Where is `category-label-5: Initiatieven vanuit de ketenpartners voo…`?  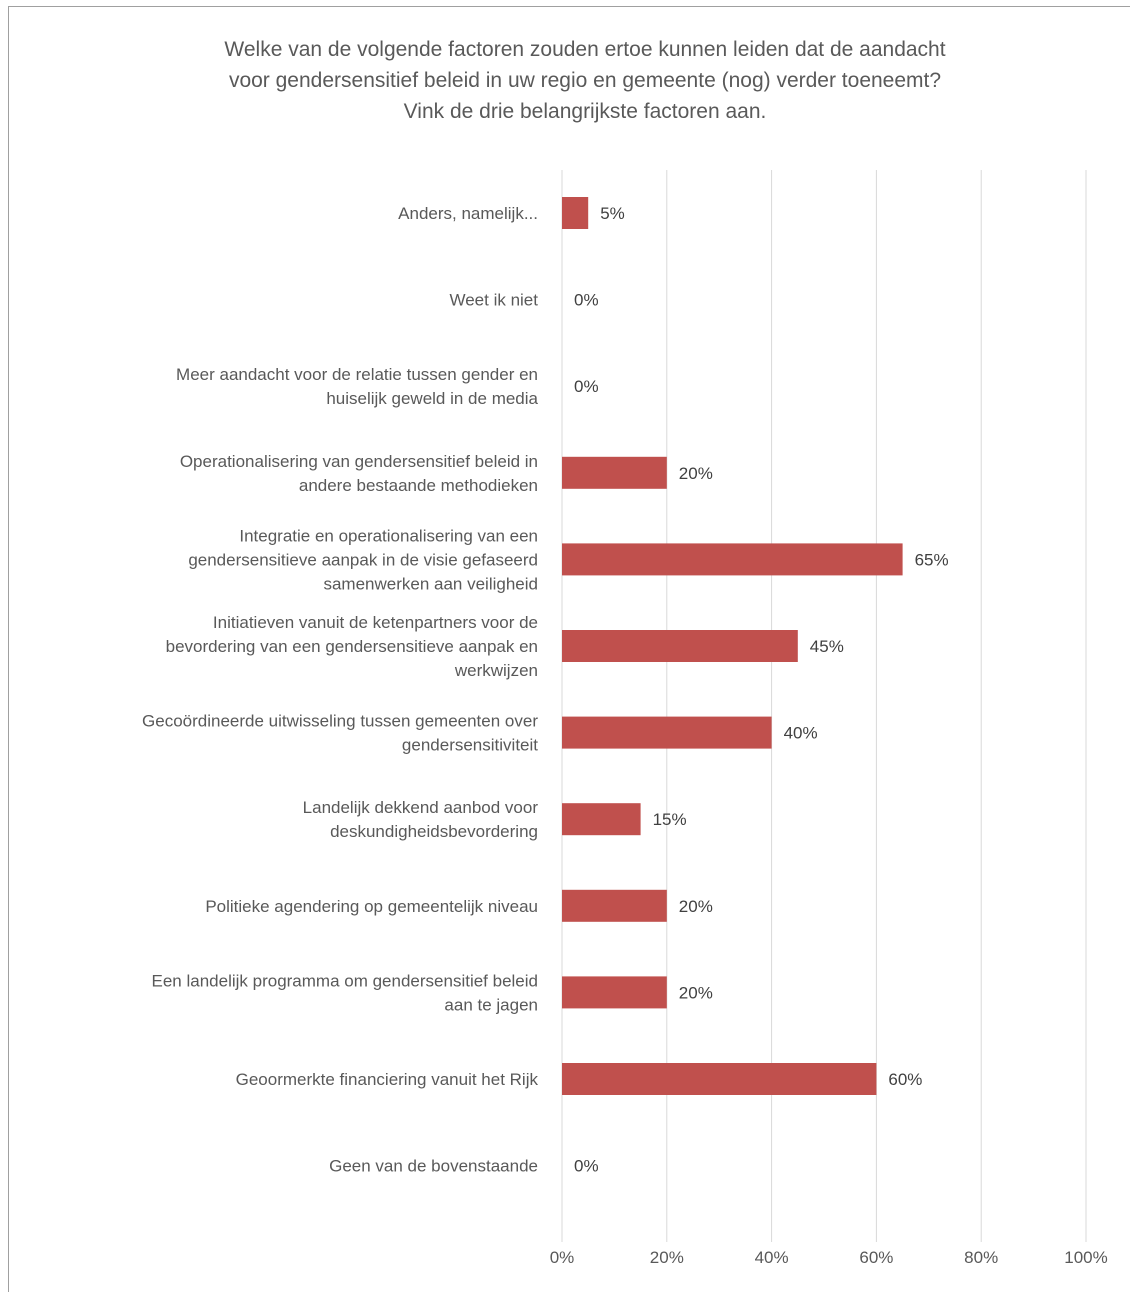 category-label-5: Initiatieven vanuit de ketenpartners voo… is located at coordinates (352, 646).